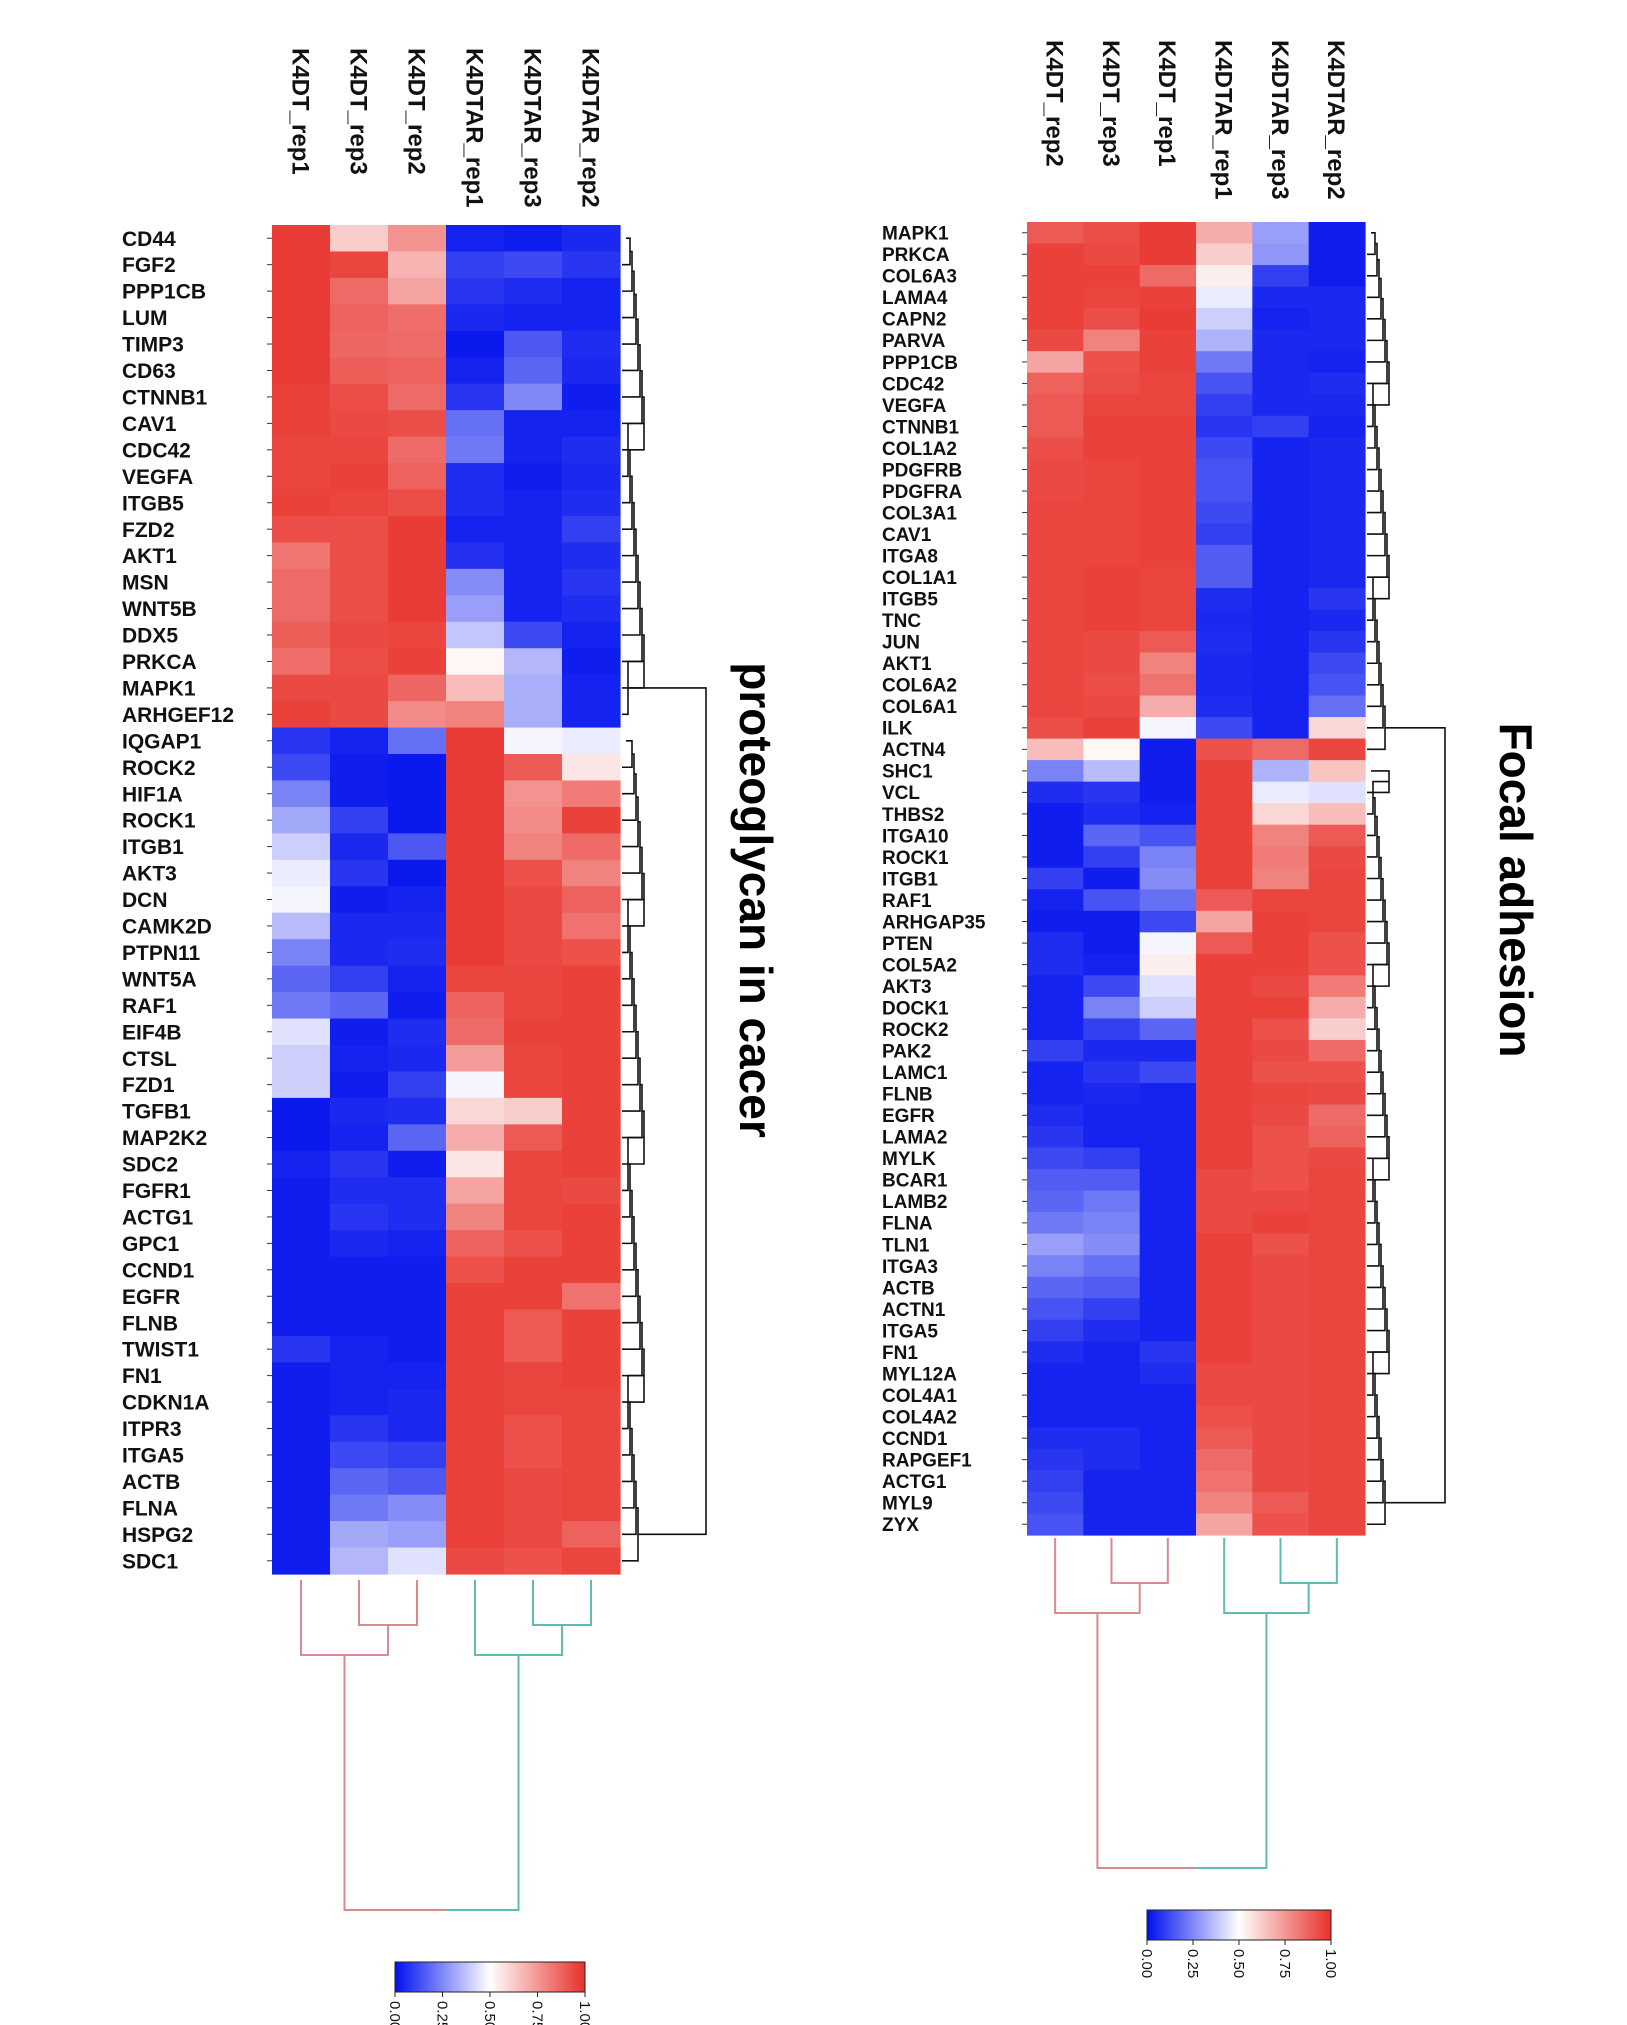 Image resolution: width=1627 pixels, height=2025 pixels. Describe the element at coordinates (162, 741) in the screenshot. I see `row-label: IQGAP1` at that location.